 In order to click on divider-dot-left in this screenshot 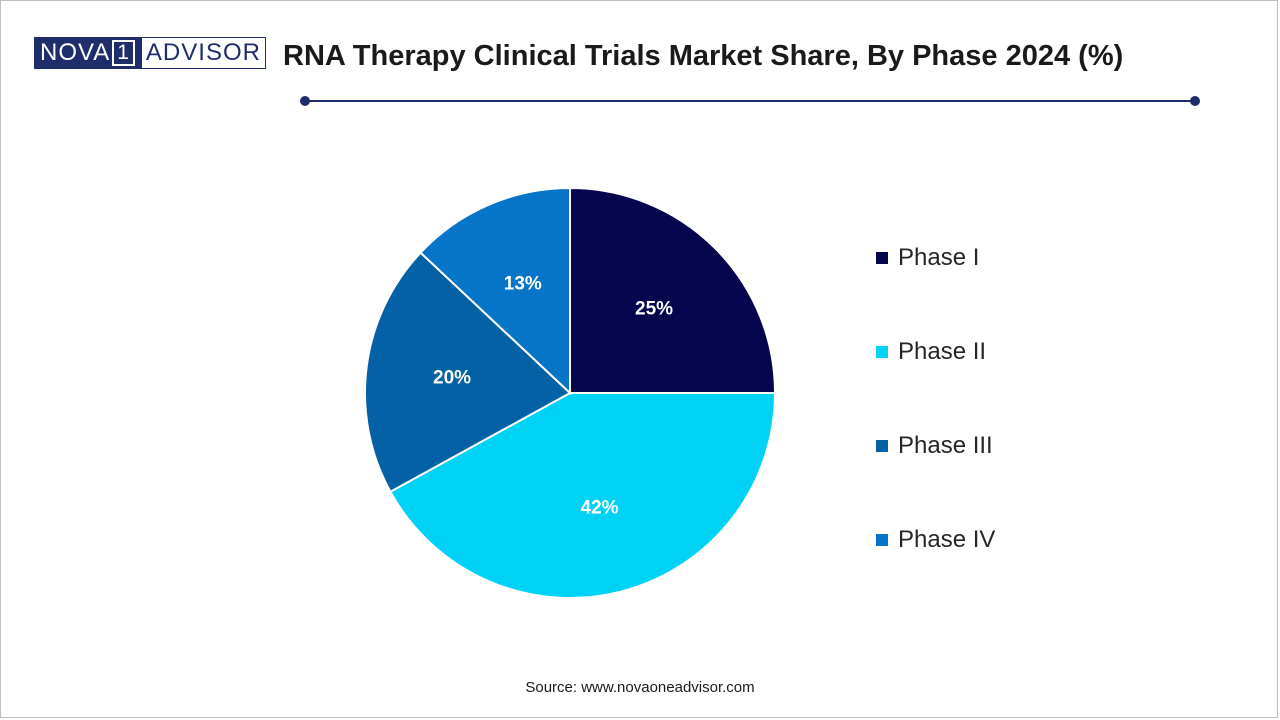, I will do `click(305, 101)`.